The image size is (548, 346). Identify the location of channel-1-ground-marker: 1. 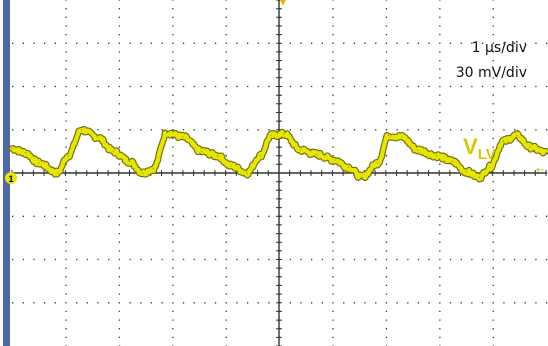
(11, 178).